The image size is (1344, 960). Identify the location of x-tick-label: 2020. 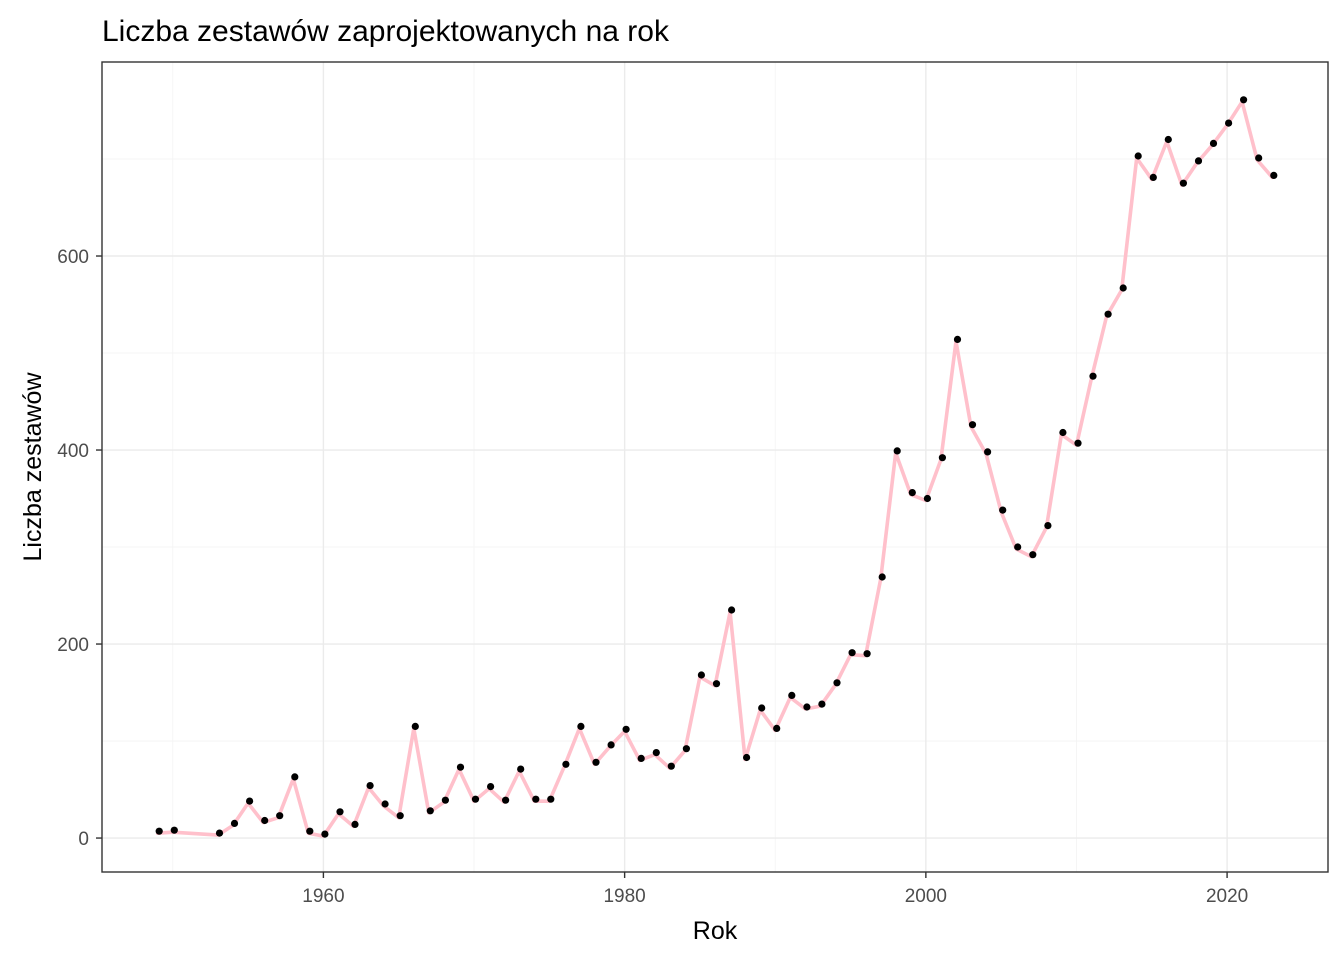
(1227, 896).